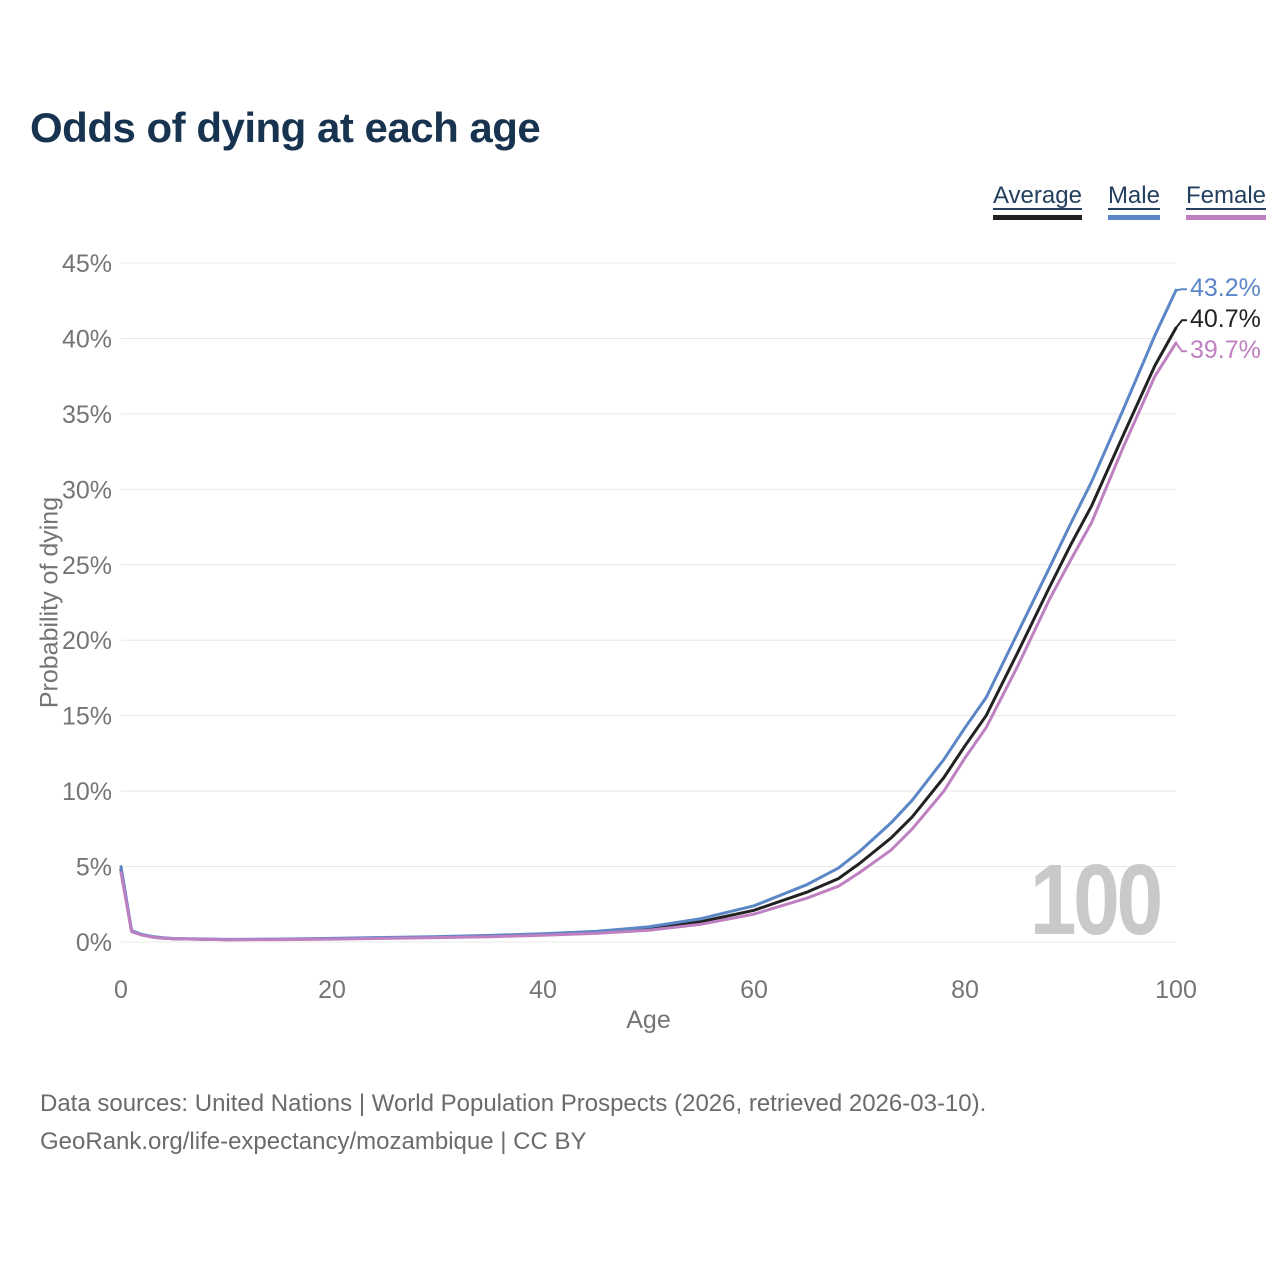 The width and height of the screenshot is (1280, 1280). I want to click on legend: Average Male Female, so click(1129, 201).